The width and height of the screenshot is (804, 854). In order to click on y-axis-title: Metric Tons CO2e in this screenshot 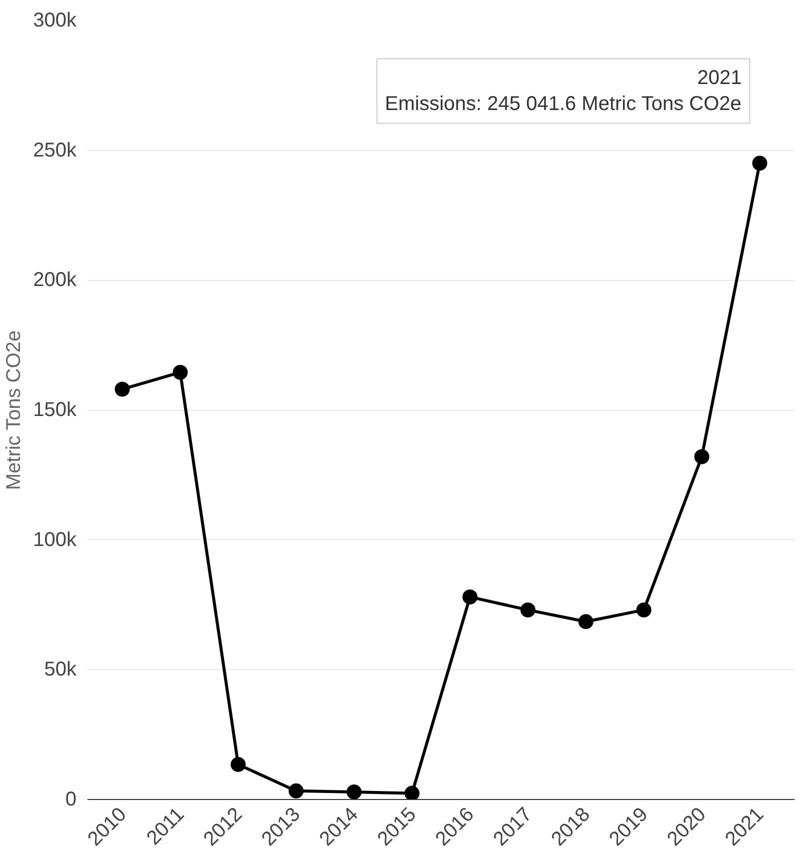, I will do `click(14, 410)`.